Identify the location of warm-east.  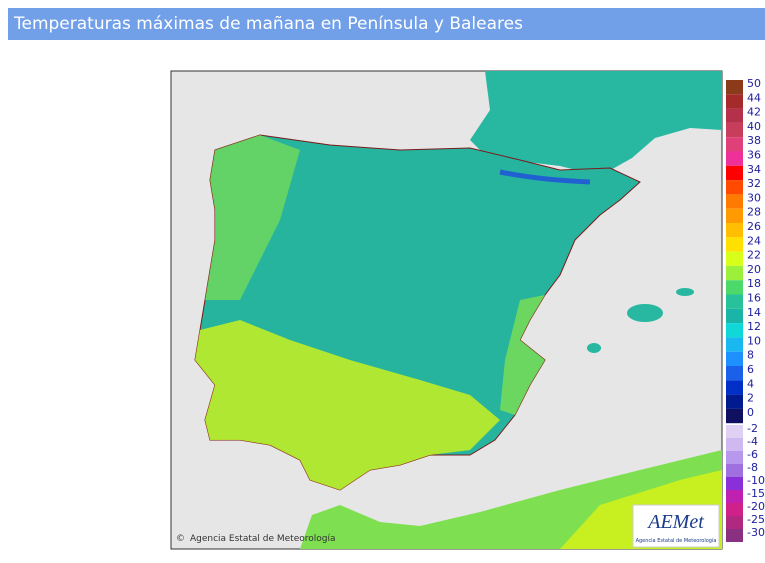
(522, 355).